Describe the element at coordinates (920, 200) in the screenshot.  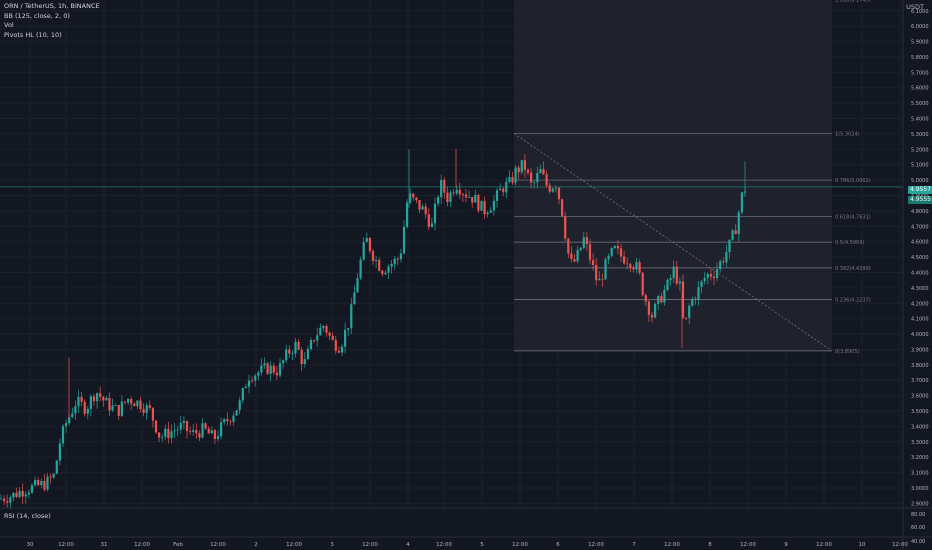
I see `close-price-tag: 4.9555` at that location.